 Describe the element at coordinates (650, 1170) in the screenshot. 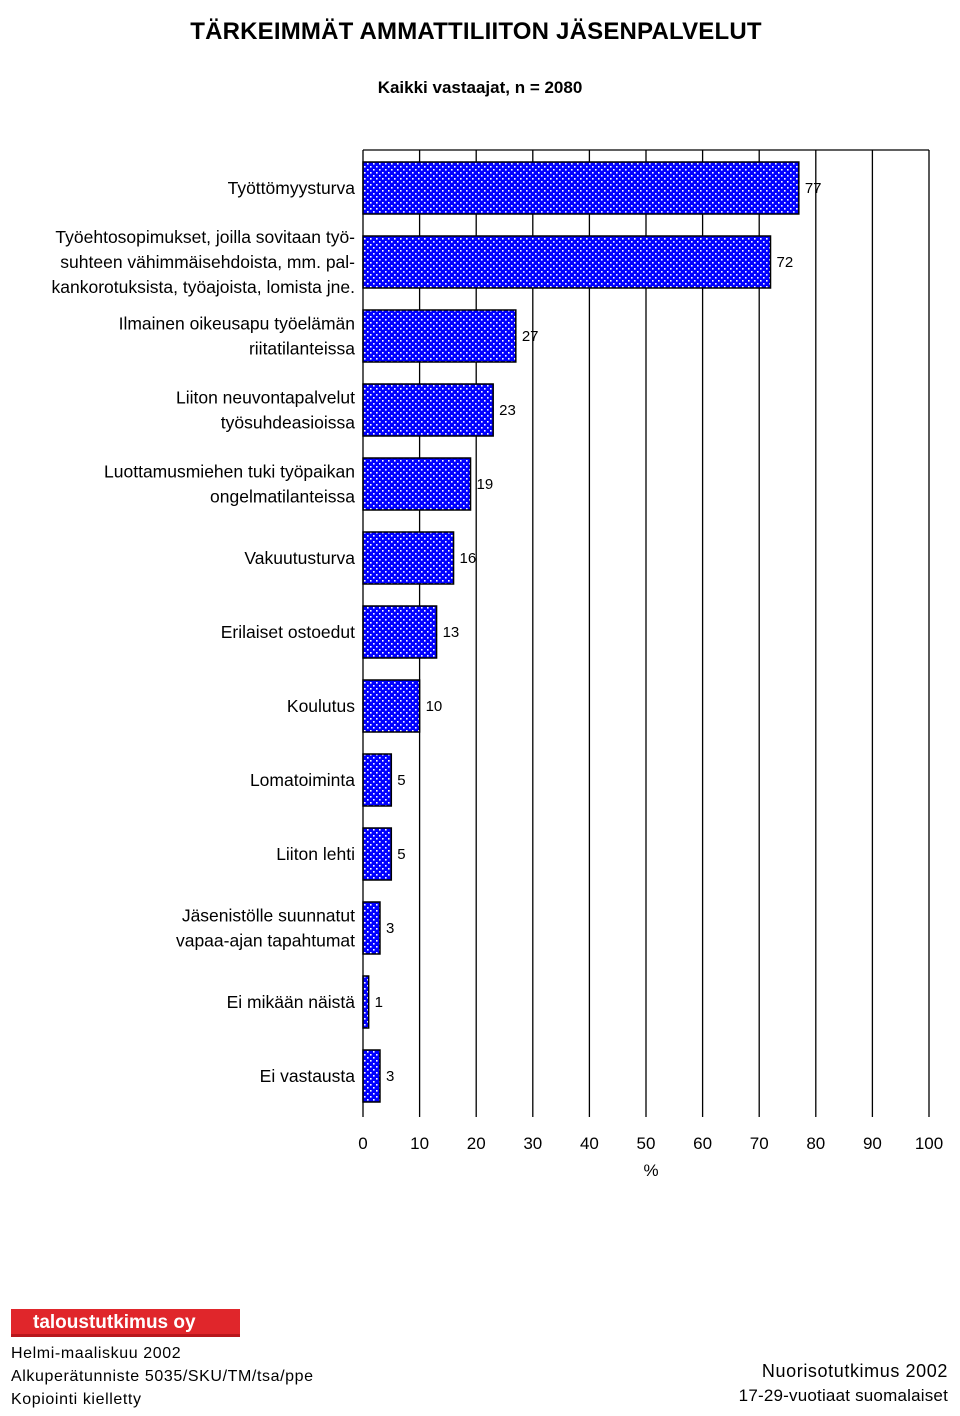

I see `x-axis-label: %` at that location.